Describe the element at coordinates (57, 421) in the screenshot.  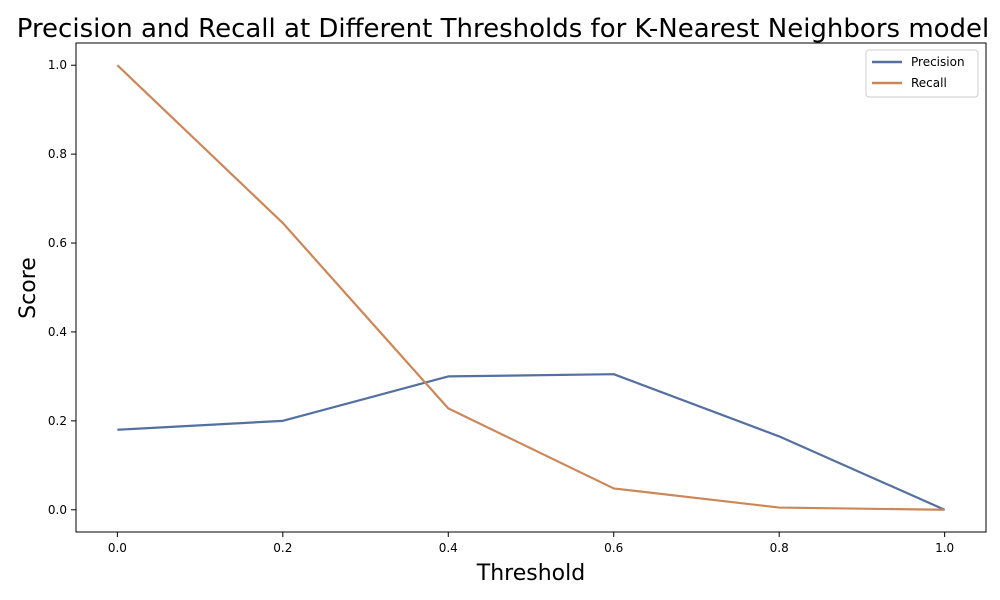
I see `y-tick-label: 0.2` at that location.